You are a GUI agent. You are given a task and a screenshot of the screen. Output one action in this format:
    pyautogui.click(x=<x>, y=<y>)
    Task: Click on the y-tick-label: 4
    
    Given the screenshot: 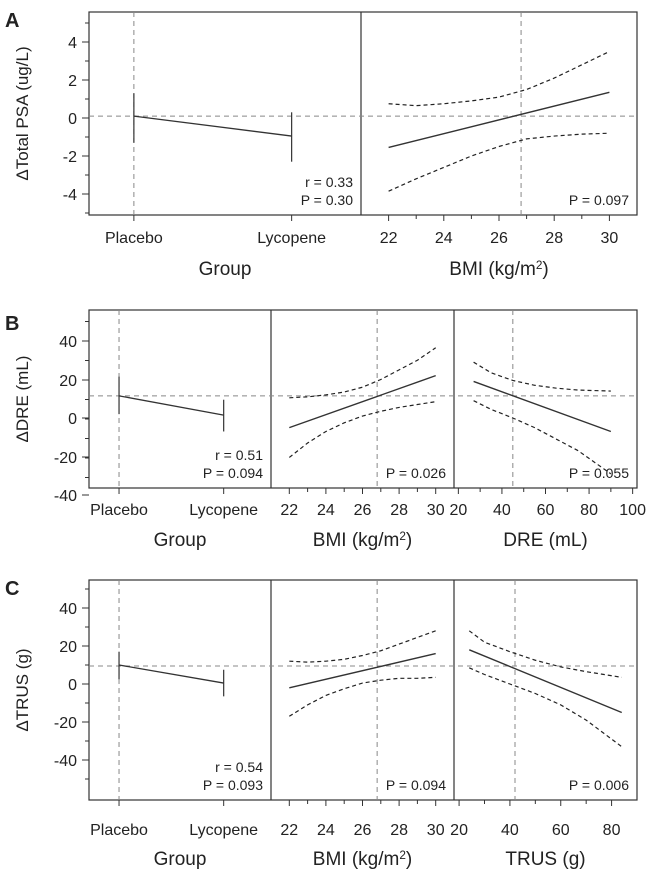 What is the action you would take?
    pyautogui.click(x=72, y=43)
    